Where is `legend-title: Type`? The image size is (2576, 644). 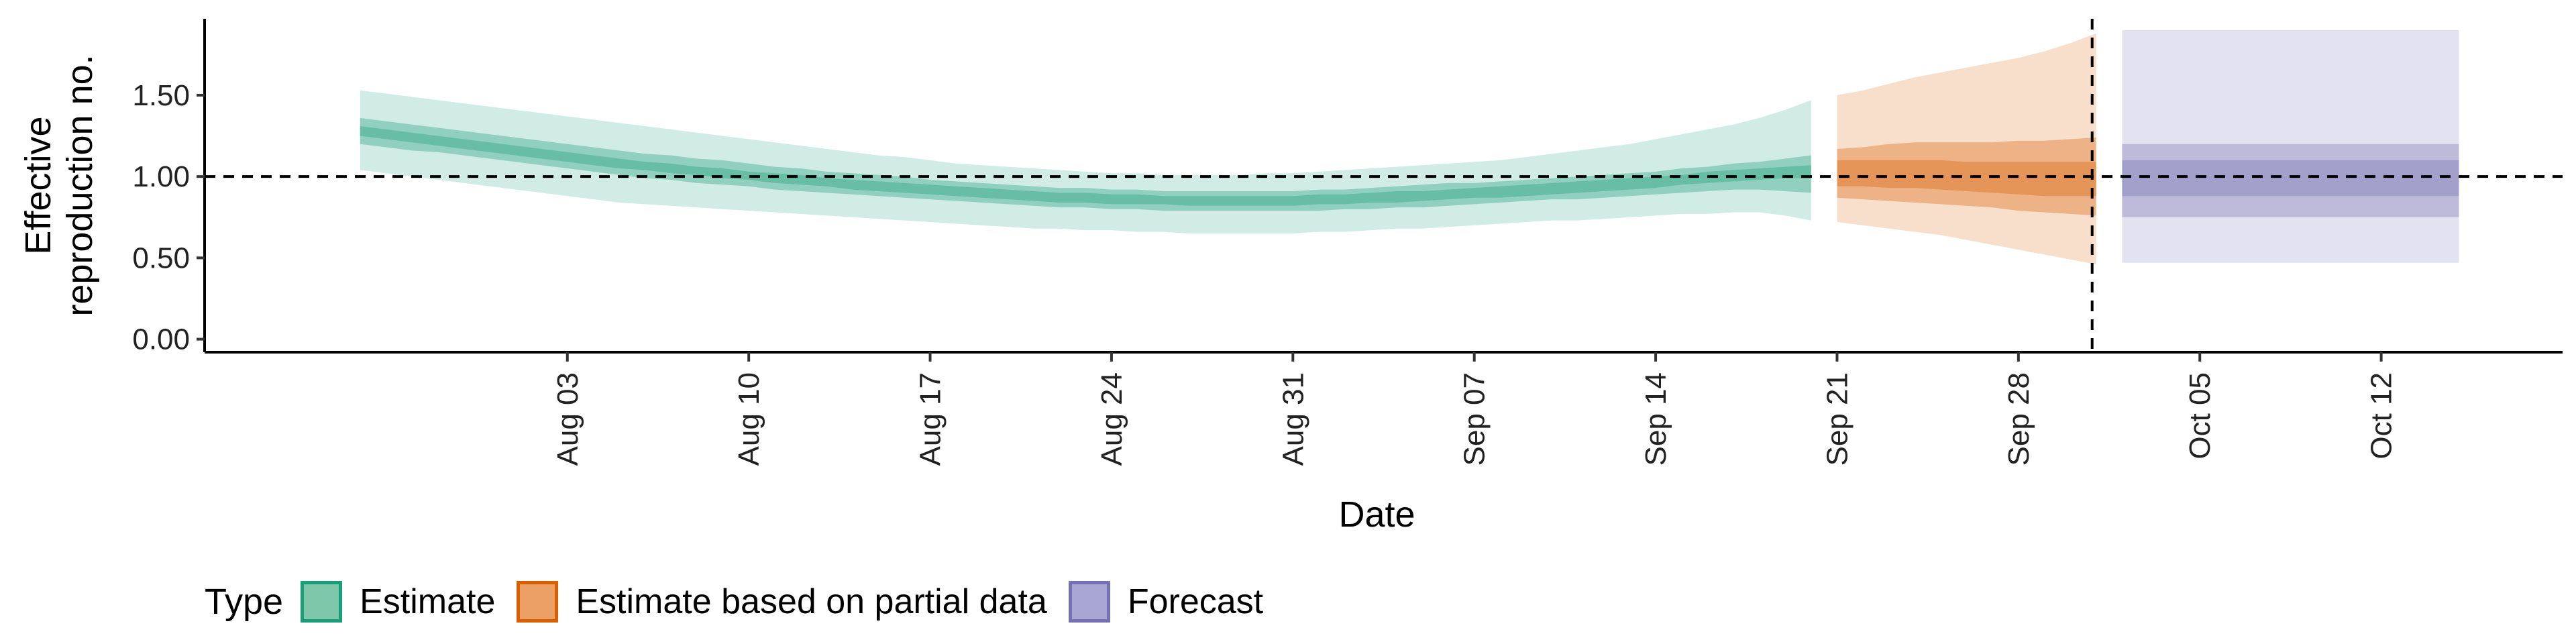
legend-title: Type is located at coordinates (244, 602).